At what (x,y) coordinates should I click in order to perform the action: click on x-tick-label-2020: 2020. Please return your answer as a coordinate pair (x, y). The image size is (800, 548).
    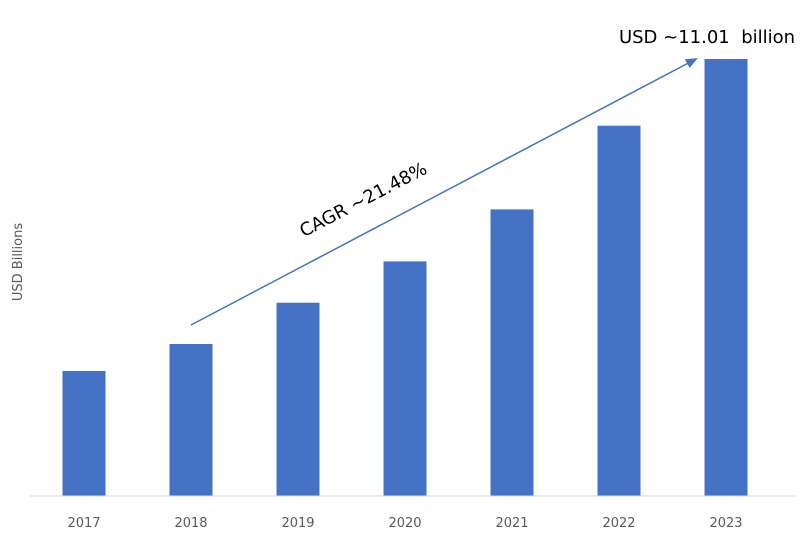
    Looking at the image, I should click on (404, 523).